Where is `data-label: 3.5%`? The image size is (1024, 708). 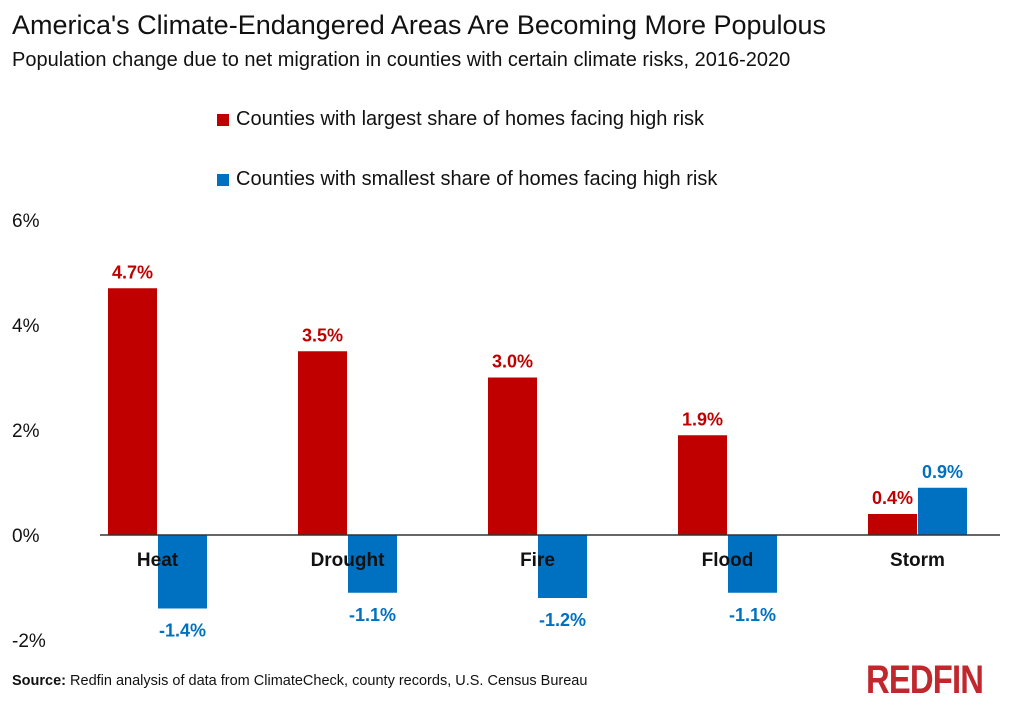 data-label: 3.5% is located at coordinates (322, 335).